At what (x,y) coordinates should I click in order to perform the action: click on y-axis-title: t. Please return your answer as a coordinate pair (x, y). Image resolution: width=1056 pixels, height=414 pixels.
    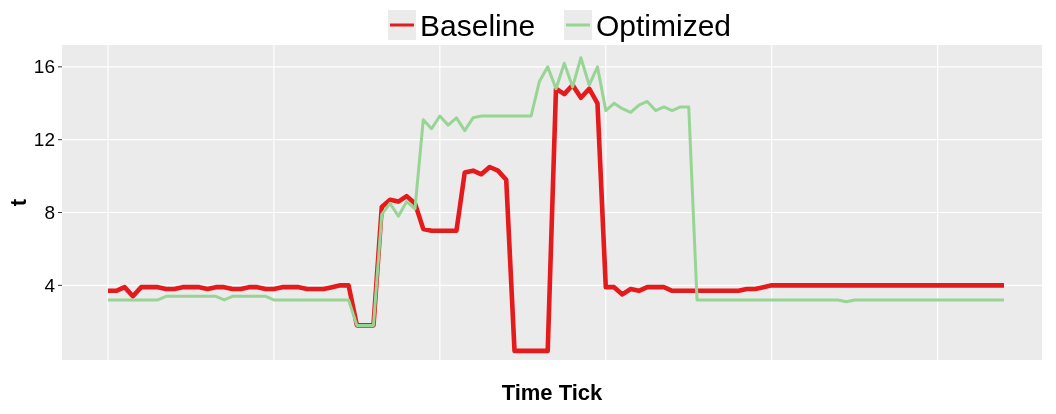
    Looking at the image, I should click on (18, 202).